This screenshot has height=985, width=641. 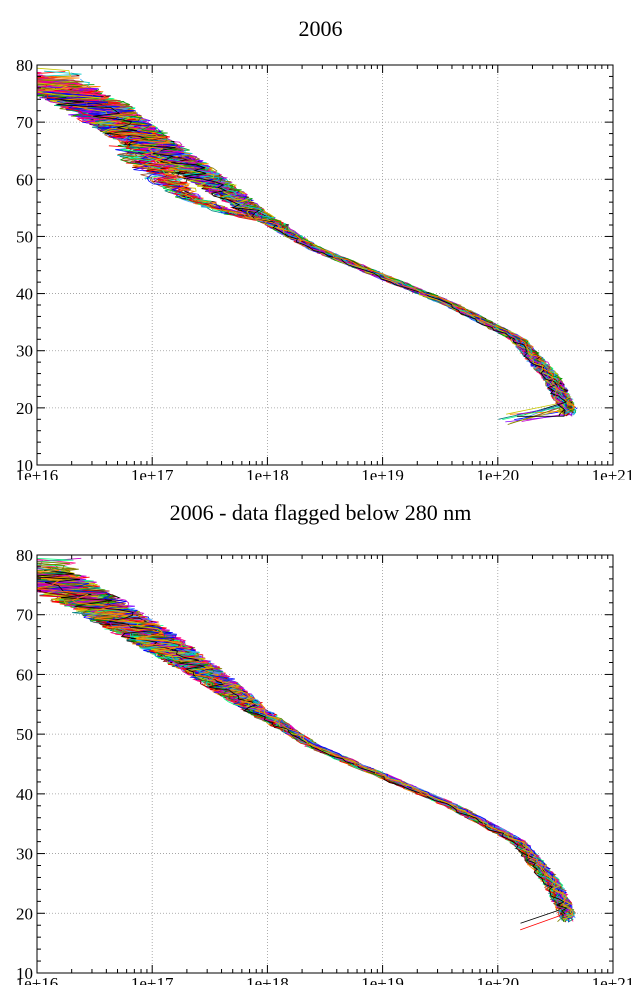 What do you see at coordinates (320, 28) in the screenshot?
I see `chart-title-top: 2006` at bounding box center [320, 28].